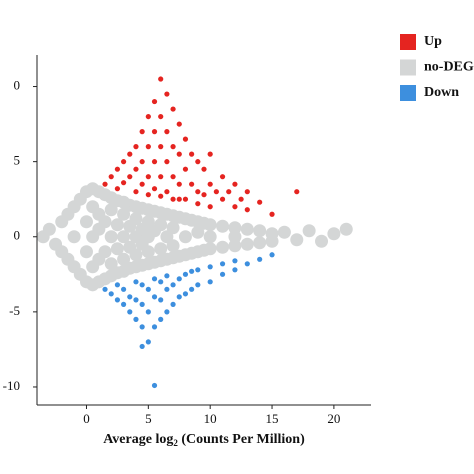 This screenshot has height=474, width=474. What do you see at coordinates (86, 418) in the screenshot?
I see `x-tick-label: 0` at bounding box center [86, 418].